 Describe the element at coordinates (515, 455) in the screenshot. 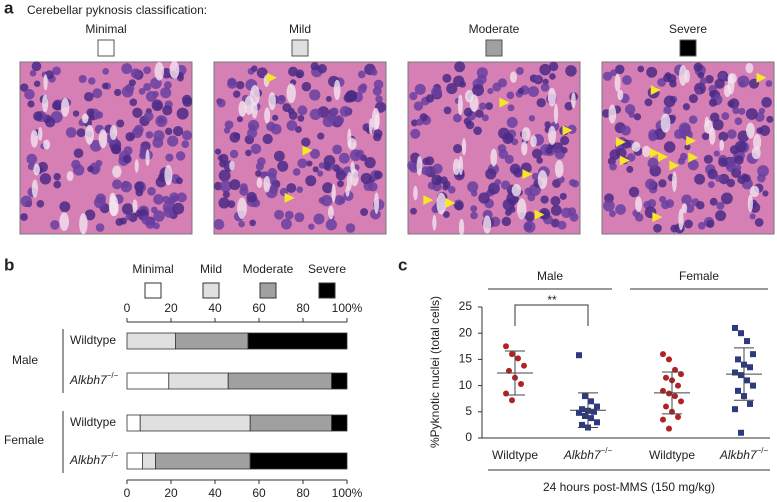

I see `category-label: Wildtype` at that location.